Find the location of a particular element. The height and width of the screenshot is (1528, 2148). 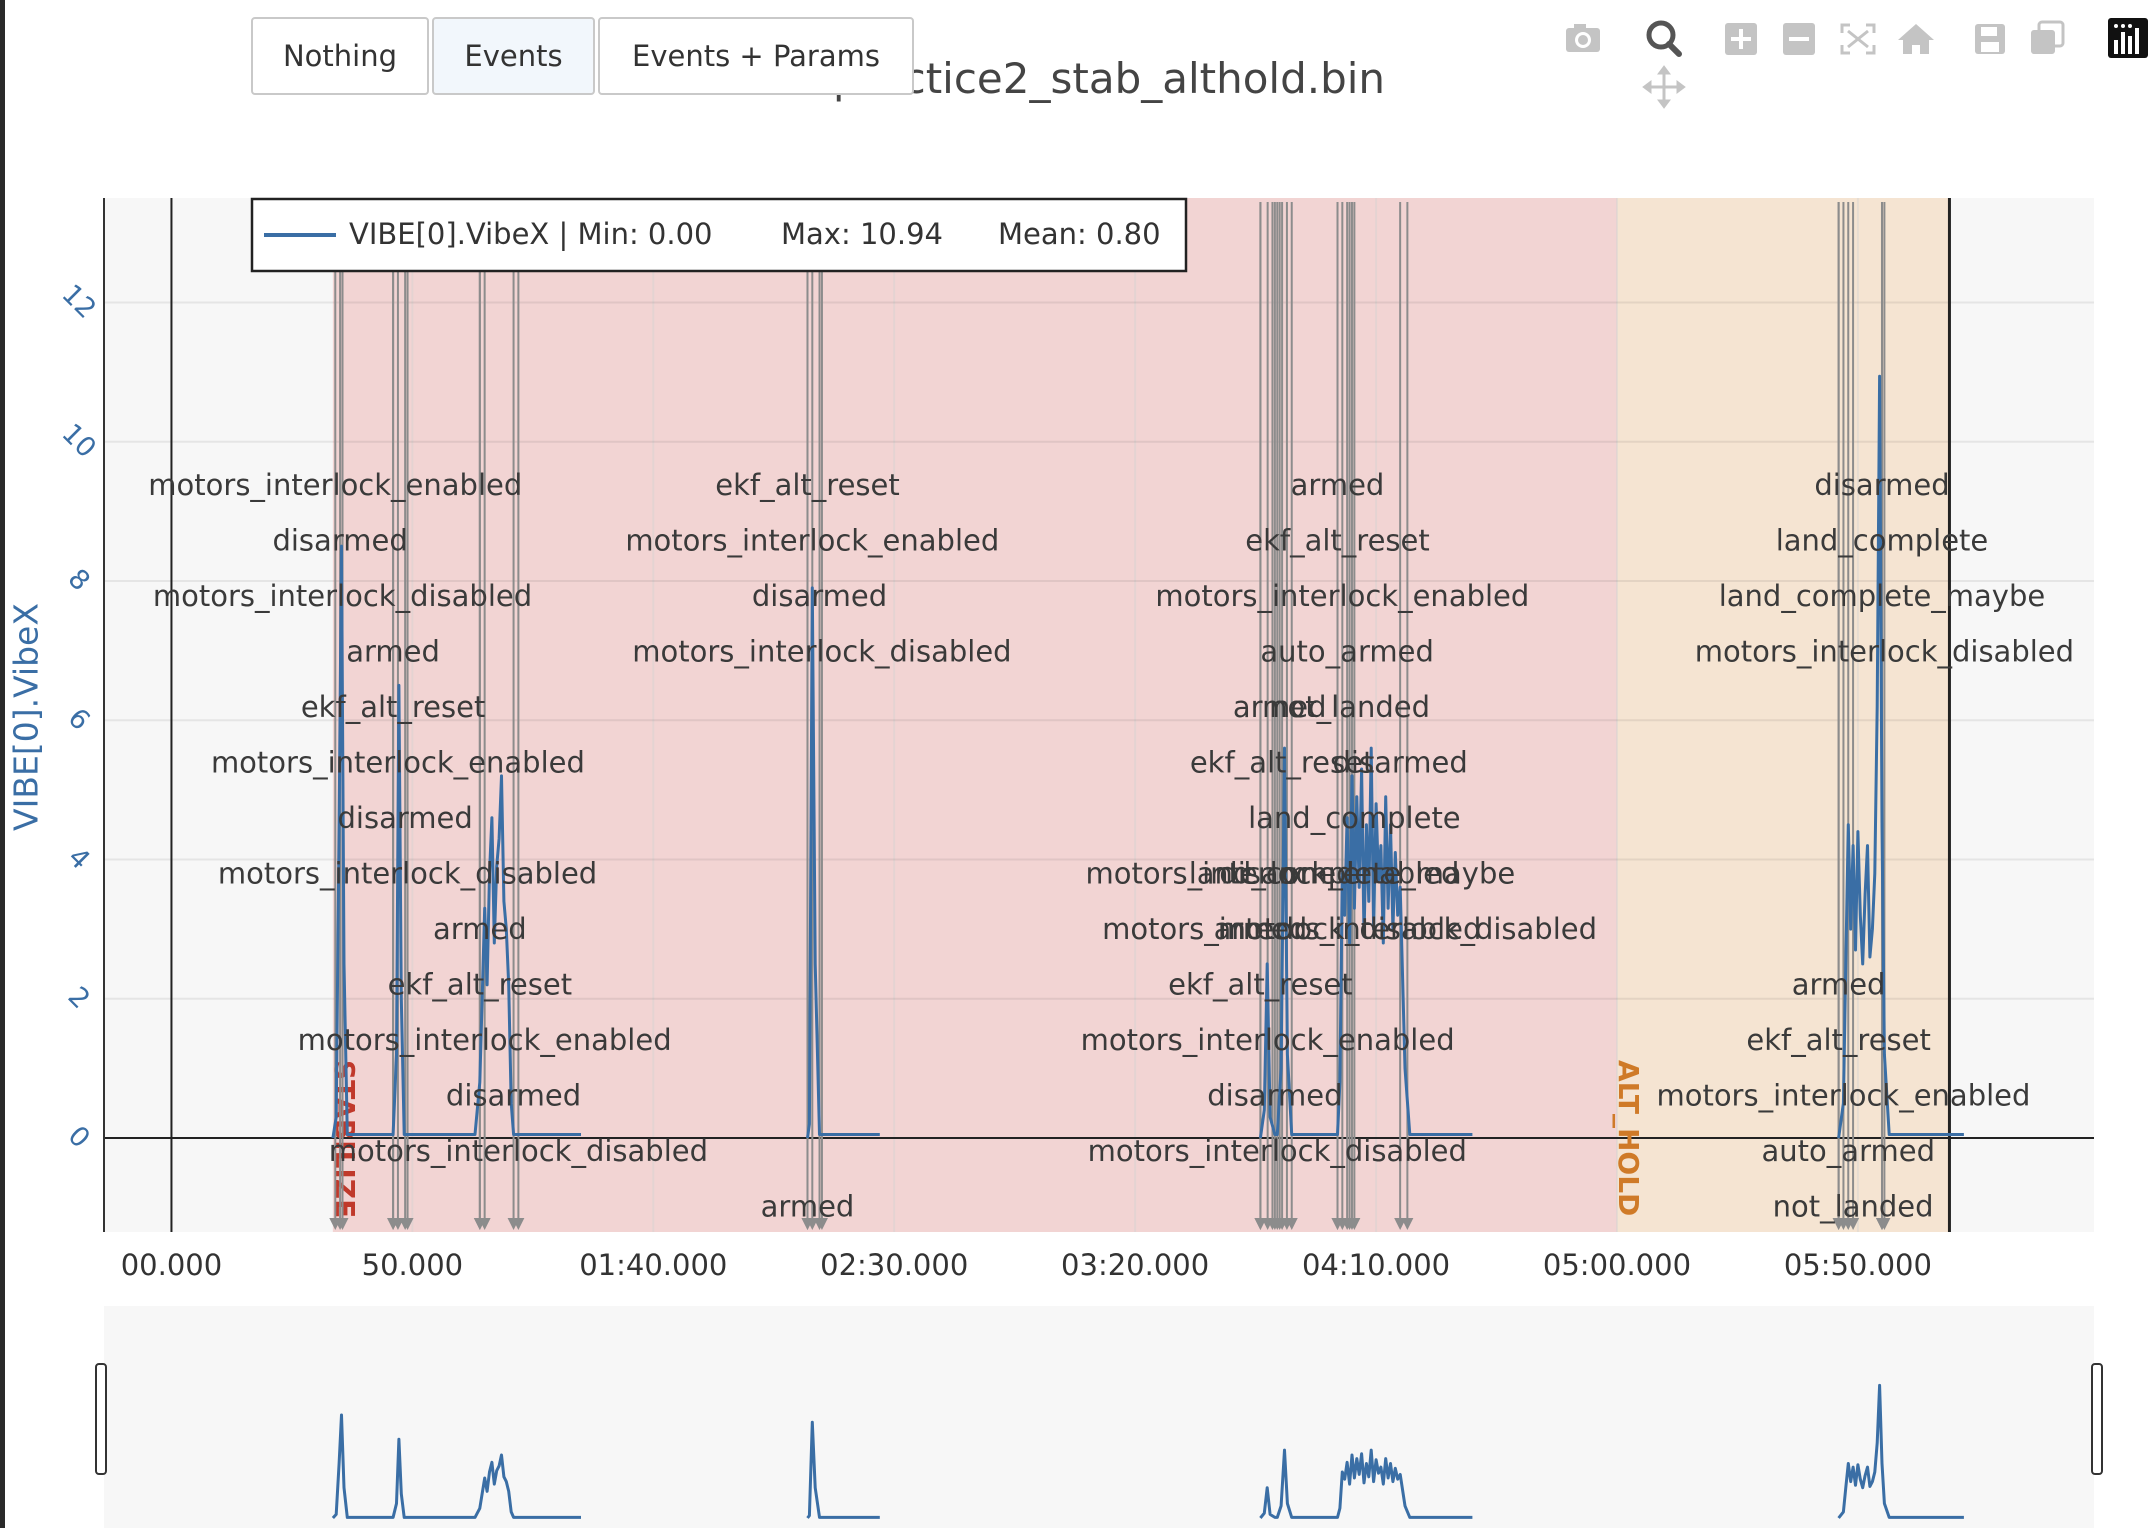

y-tick-label: 4 is located at coordinates (79, 859).